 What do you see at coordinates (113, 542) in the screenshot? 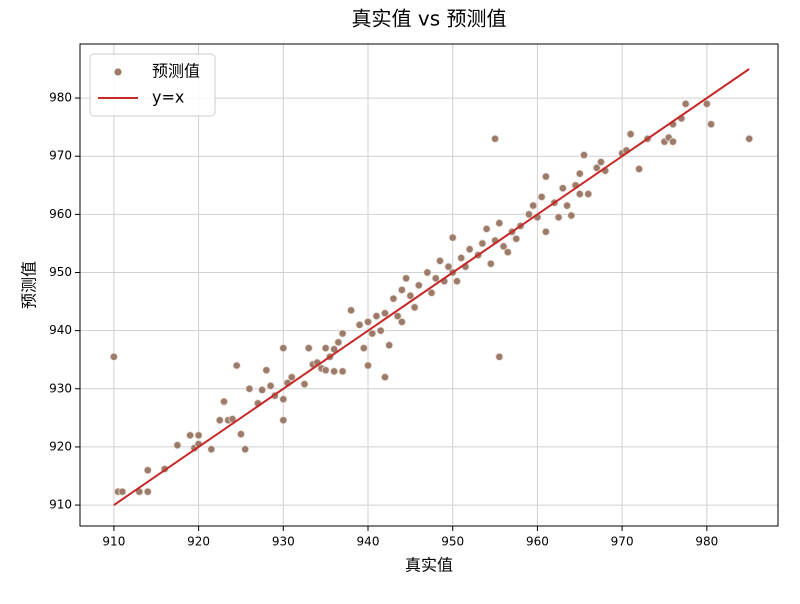
I see `x-tick-label: 910` at bounding box center [113, 542].